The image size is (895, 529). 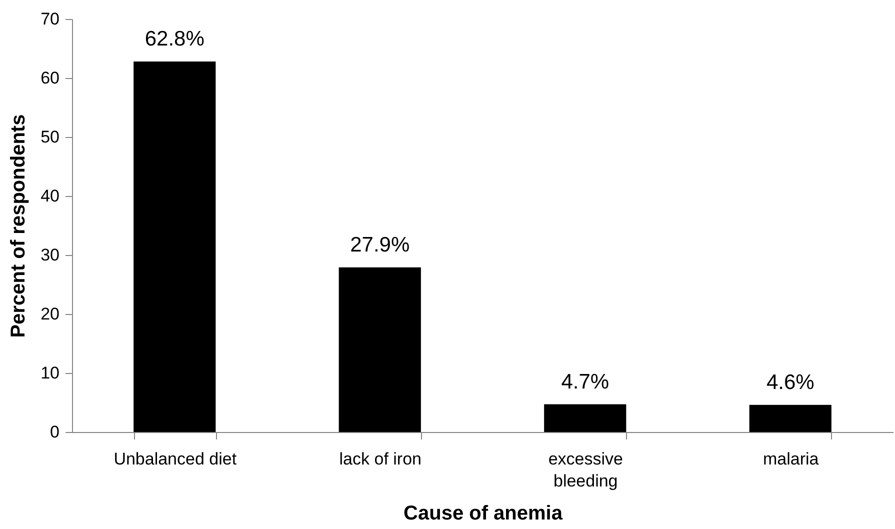 What do you see at coordinates (19, 226) in the screenshot?
I see `y-axis-title: Percent of respondents` at bounding box center [19, 226].